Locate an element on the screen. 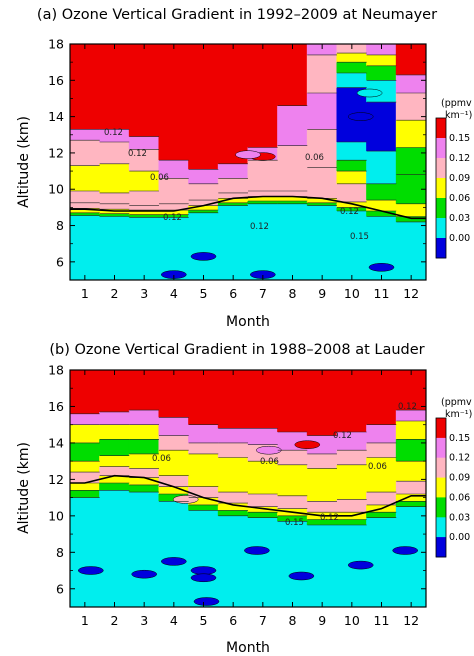  x-tick-label: 11 is located at coordinates (382, 620).